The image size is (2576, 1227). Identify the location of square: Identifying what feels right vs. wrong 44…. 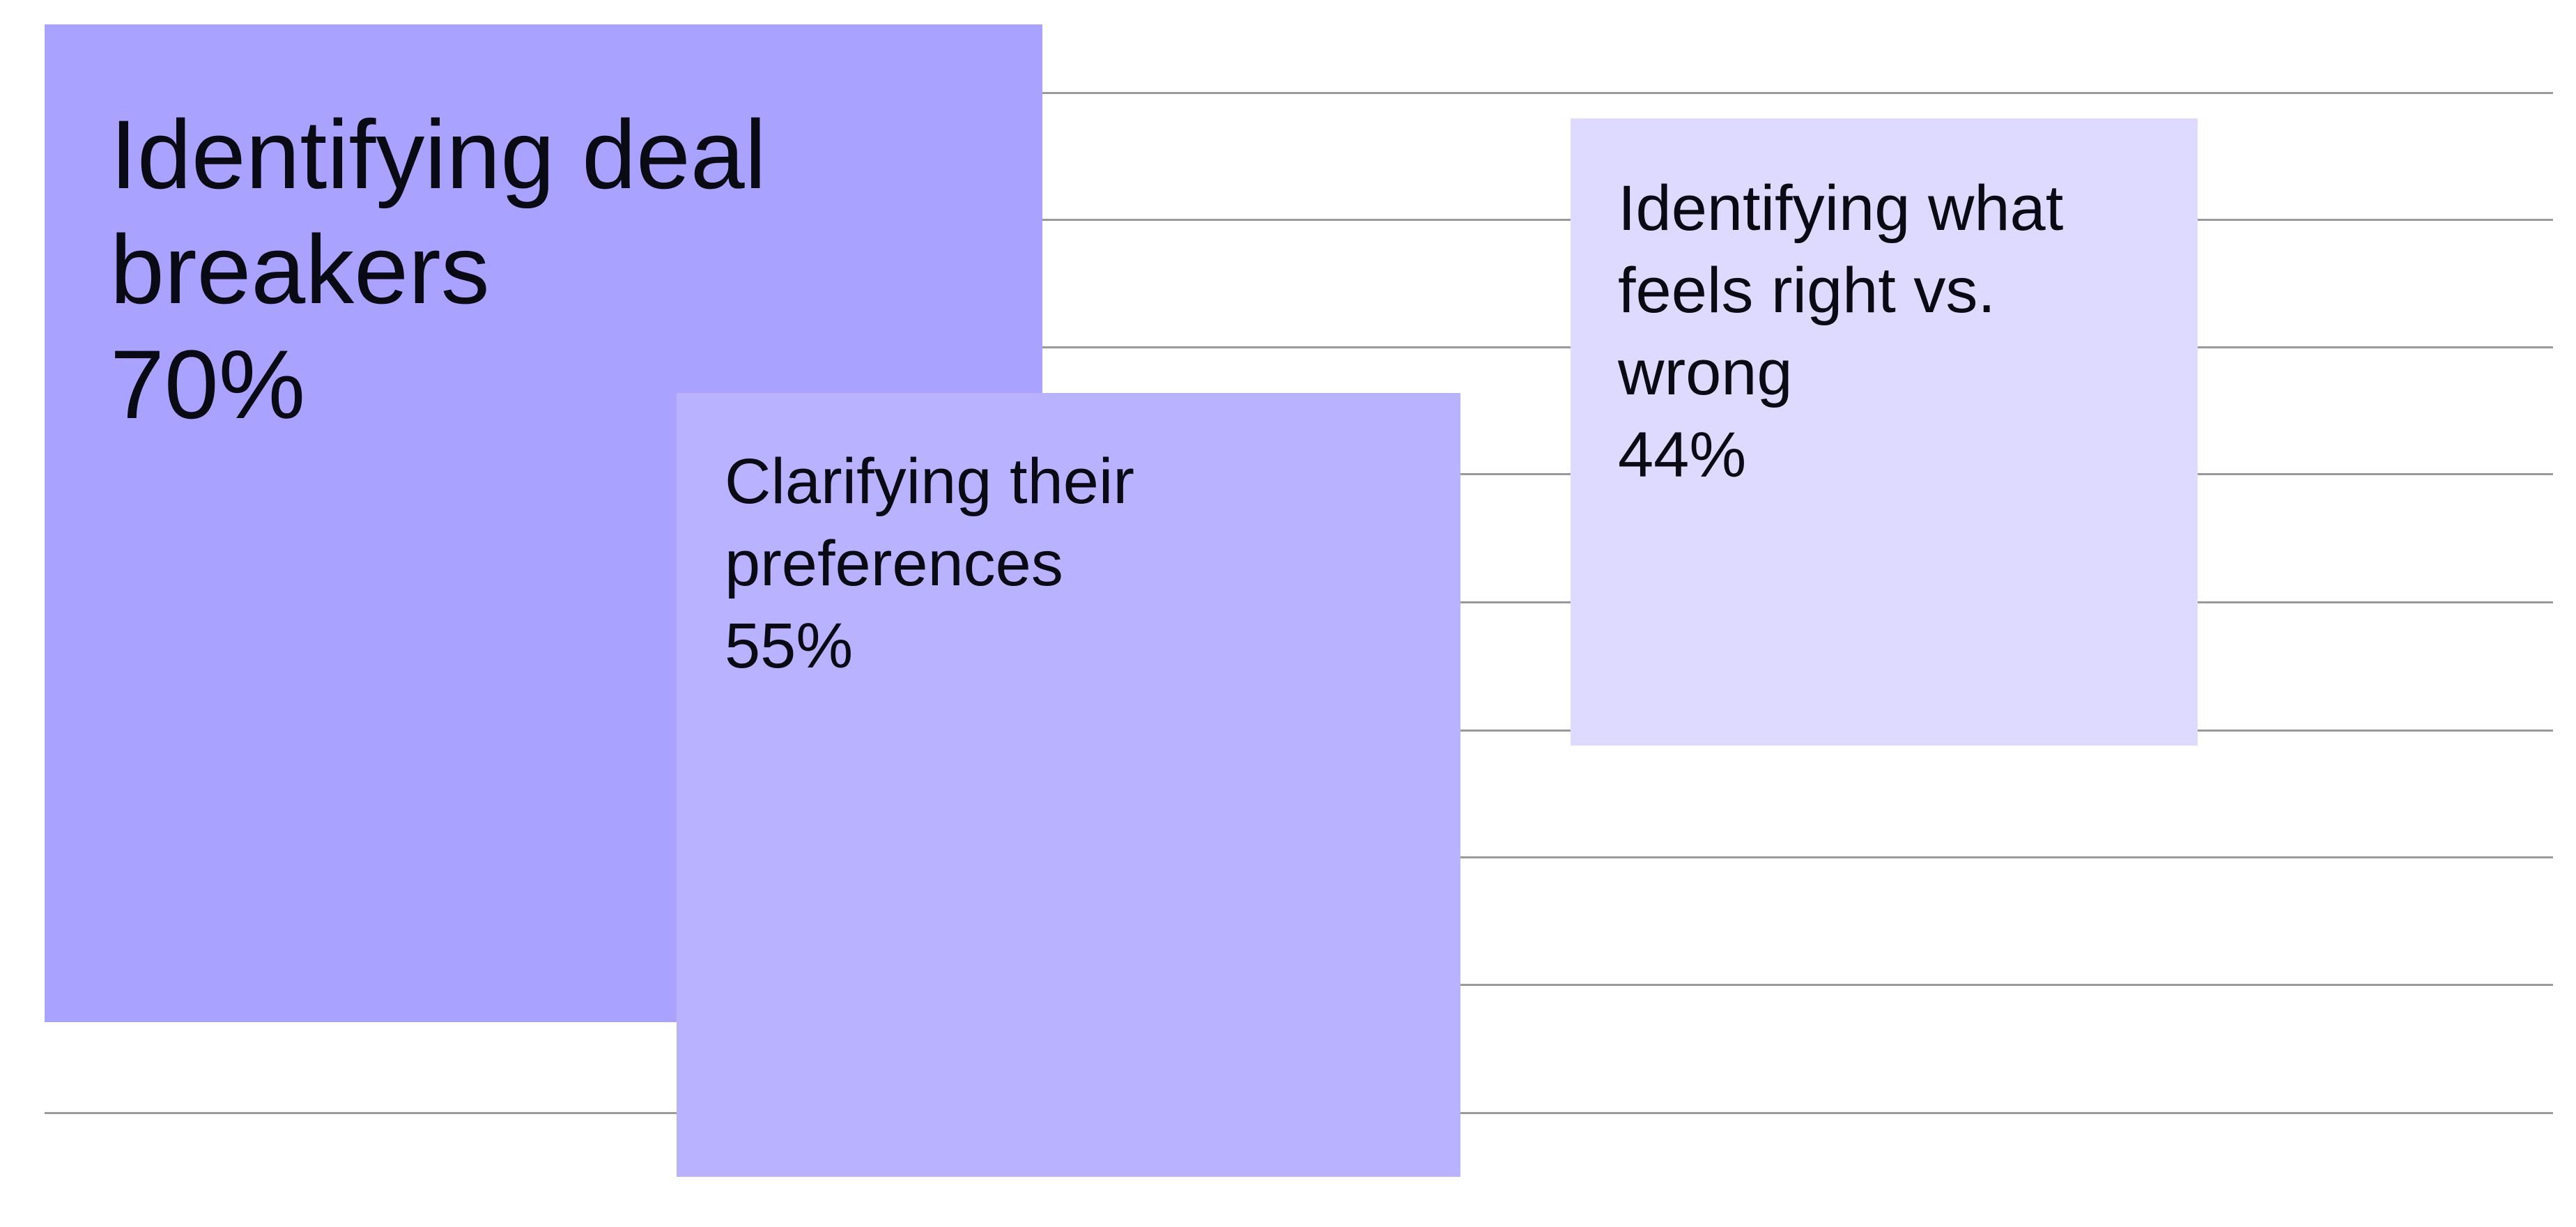
(1884, 432).